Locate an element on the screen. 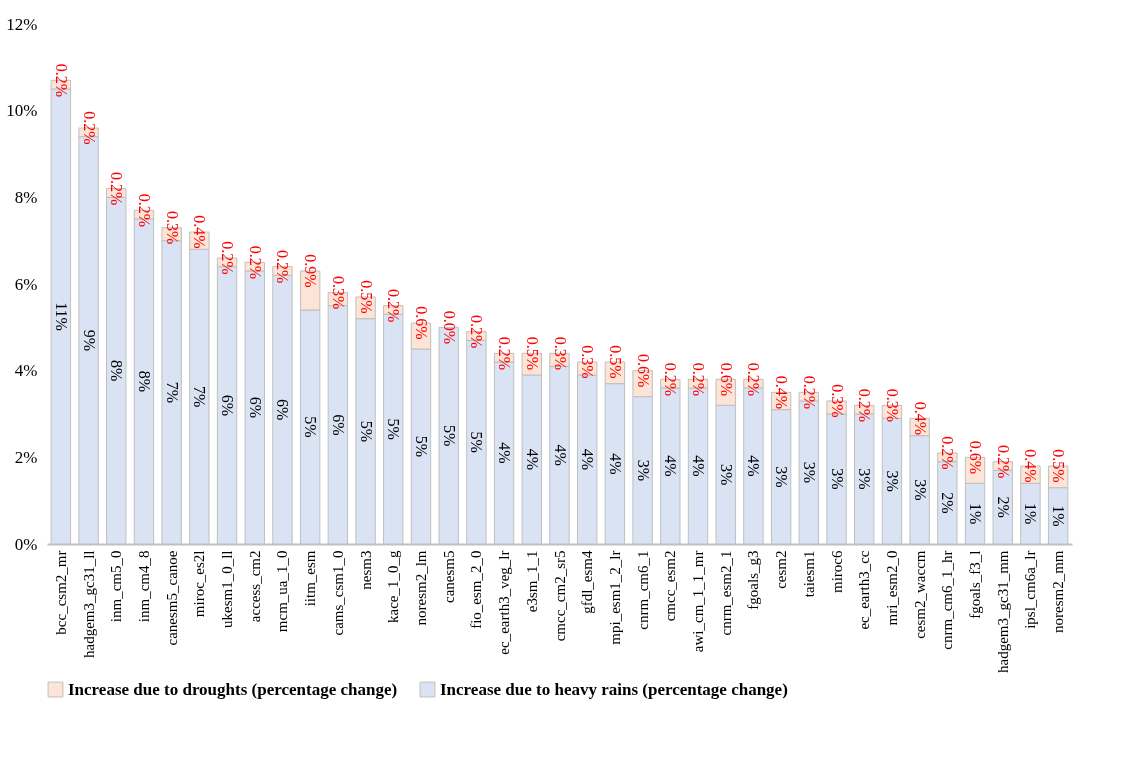  x-tick-label: fio_esm_2_0 is located at coordinates (476, 589).